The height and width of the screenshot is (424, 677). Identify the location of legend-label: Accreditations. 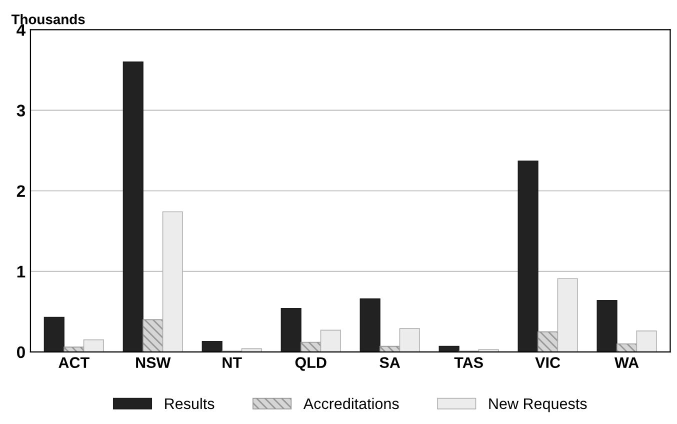
(351, 404).